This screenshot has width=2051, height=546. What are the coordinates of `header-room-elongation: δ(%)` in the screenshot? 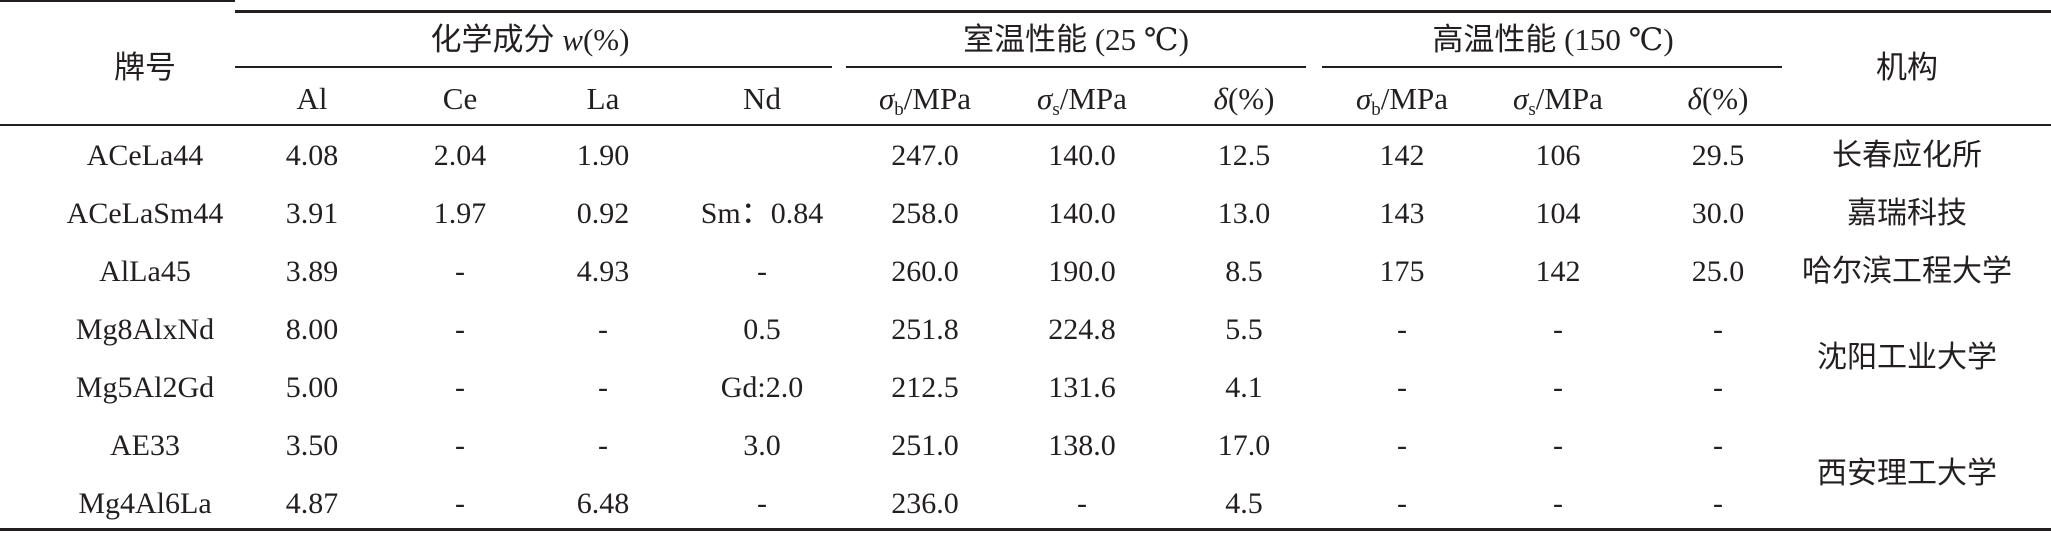 It's located at (1244, 99).